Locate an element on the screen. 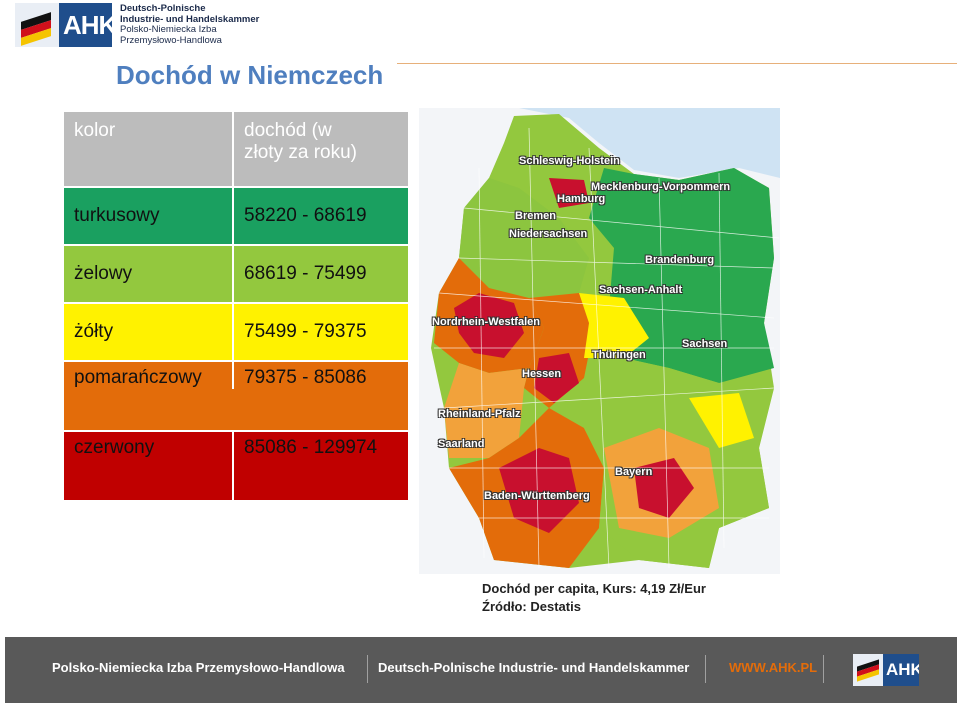 The height and width of the screenshot is (706, 960). legend-color-name: żółty is located at coordinates (149, 332).